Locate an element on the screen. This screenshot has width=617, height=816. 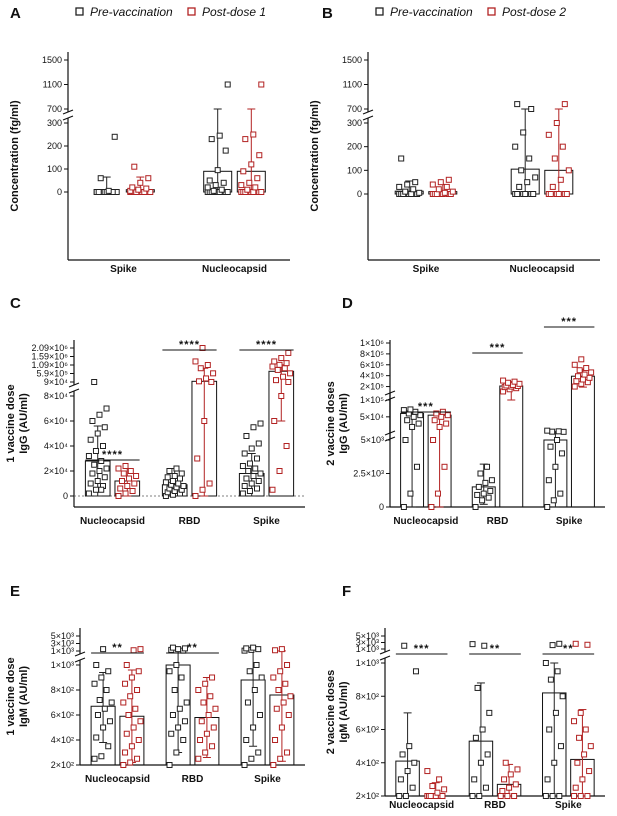
y-tick-label: 2.5×10³ is located at coordinates (368, 474).